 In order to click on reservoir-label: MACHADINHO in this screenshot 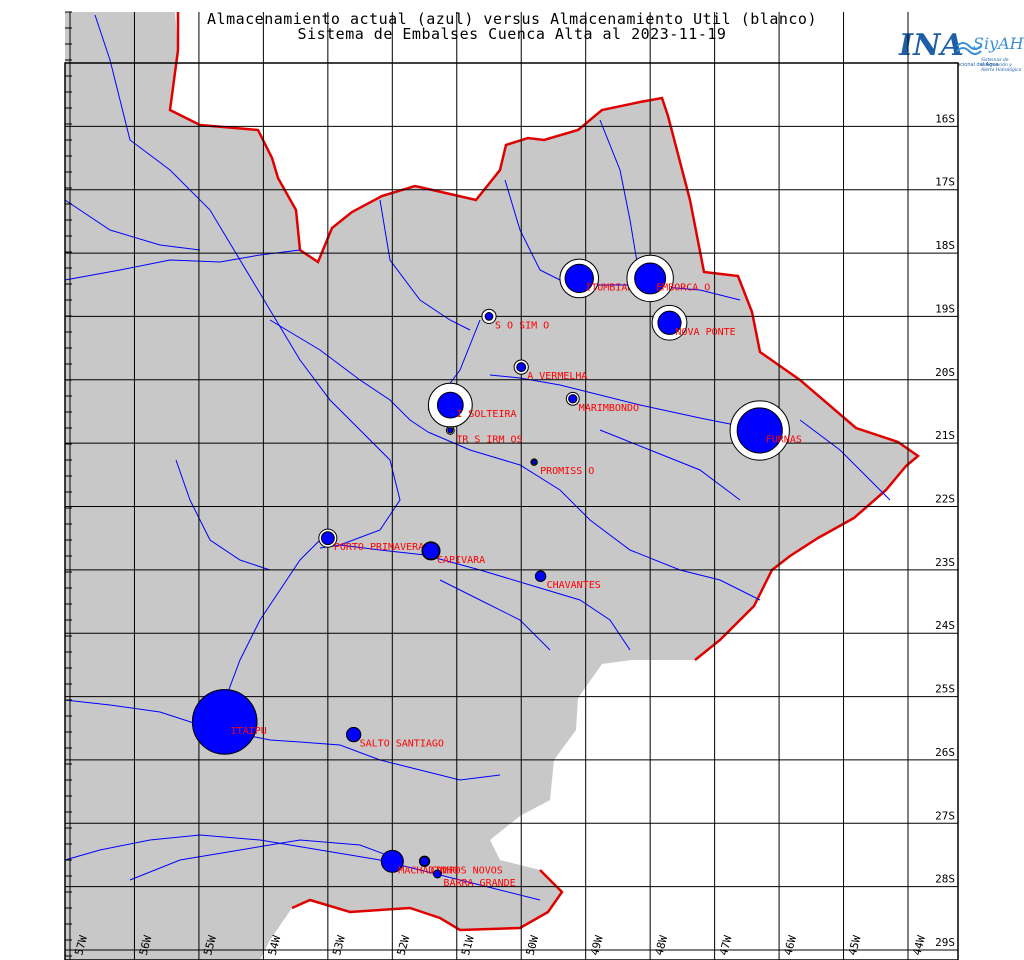, I will do `click(428, 870)`.